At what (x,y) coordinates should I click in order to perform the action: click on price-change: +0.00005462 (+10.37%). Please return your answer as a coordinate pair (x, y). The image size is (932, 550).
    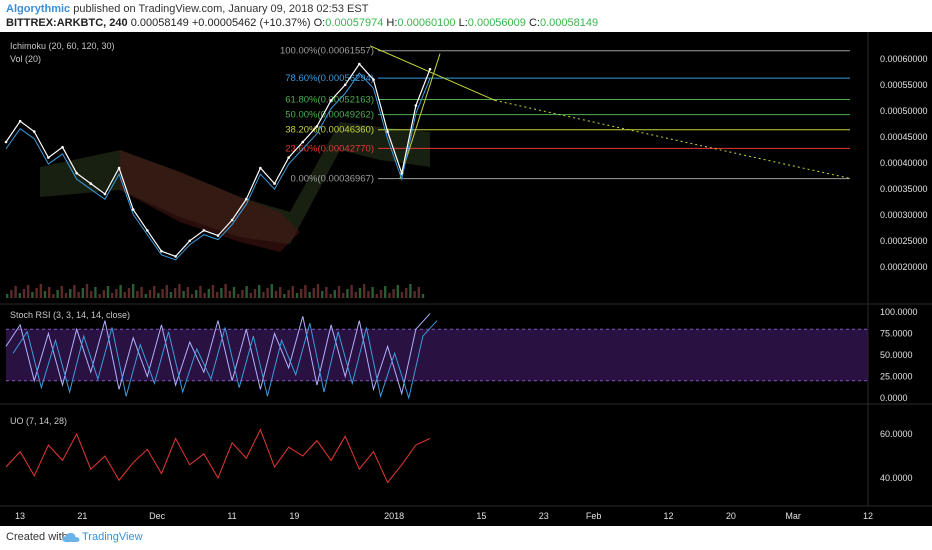
    Looking at the image, I should click on (251, 23).